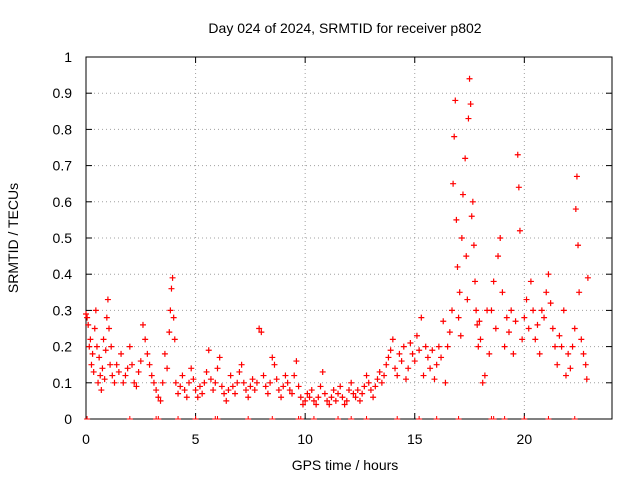 Image resolution: width=640 pixels, height=480 pixels. What do you see at coordinates (68, 57) in the screenshot?
I see `y-tick-label: 1` at bounding box center [68, 57].